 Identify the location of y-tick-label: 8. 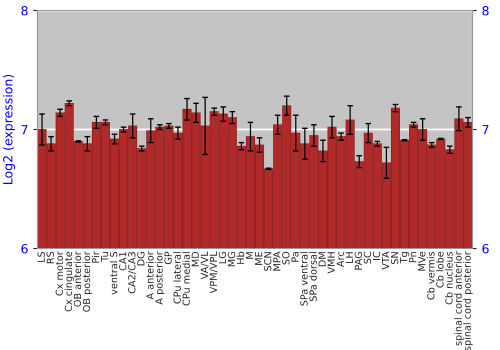
(24, 11).